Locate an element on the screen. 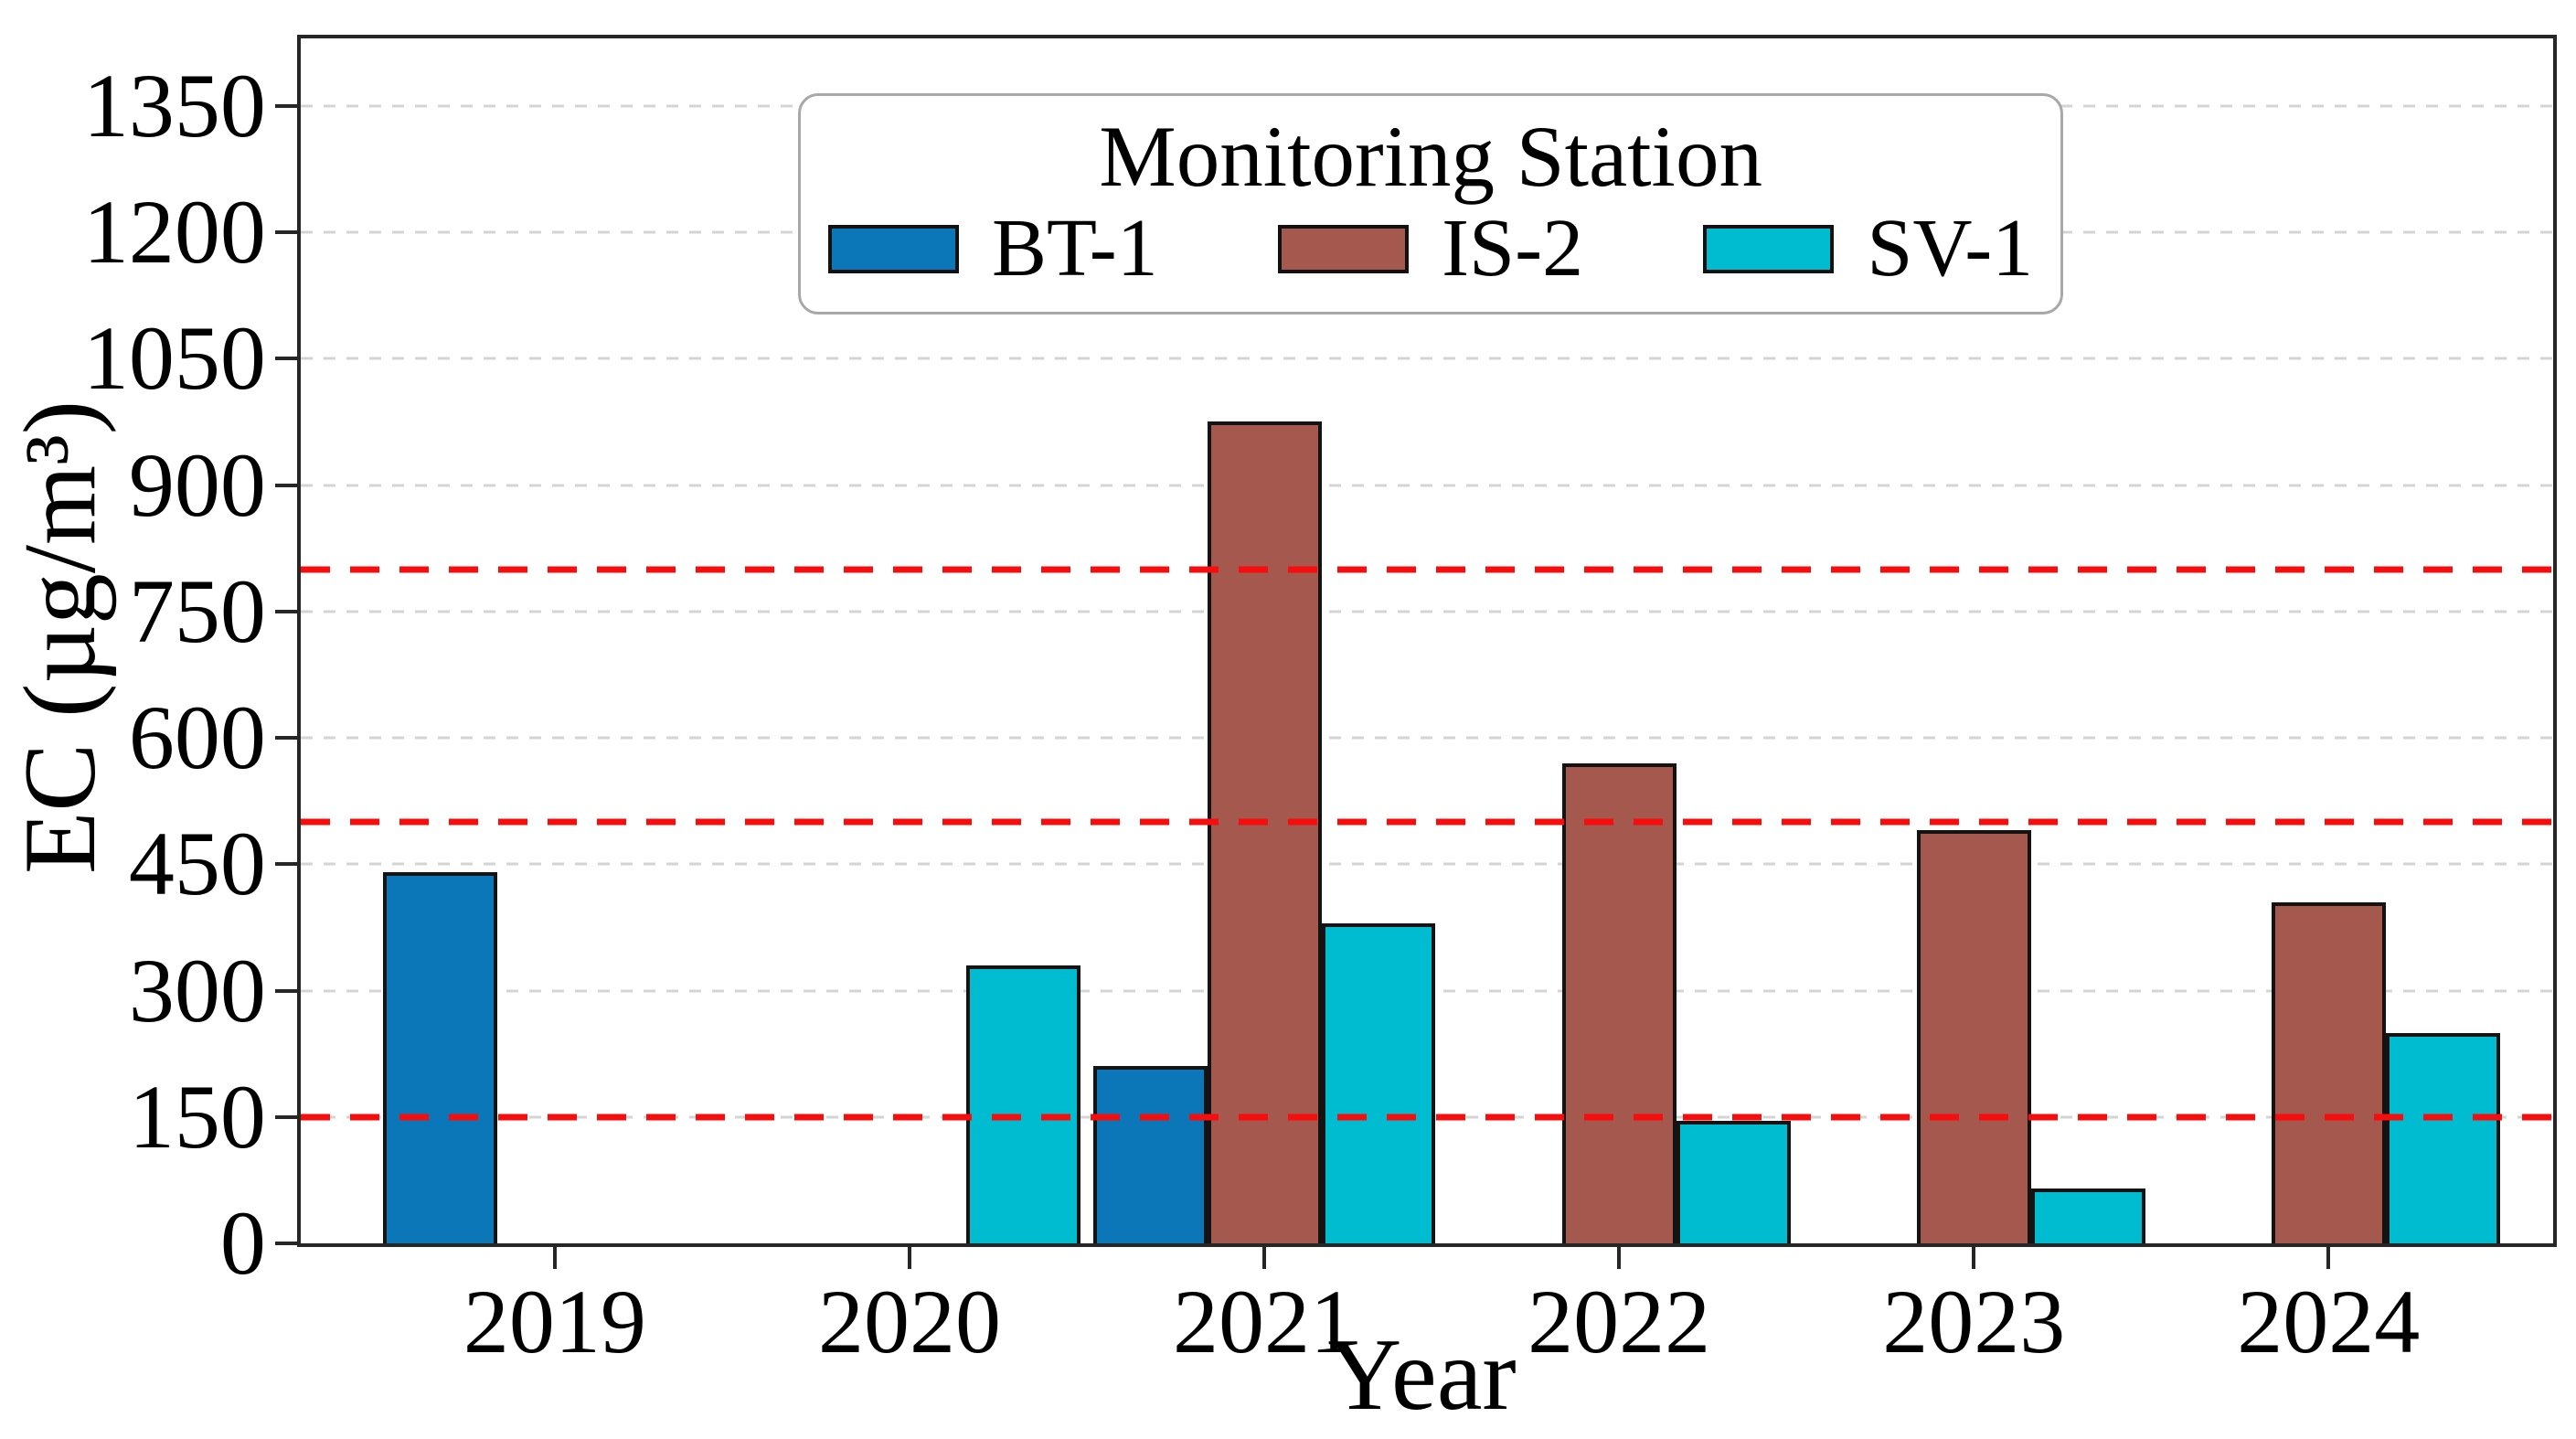  bar-IS-2-2022 is located at coordinates (1619, 1002).